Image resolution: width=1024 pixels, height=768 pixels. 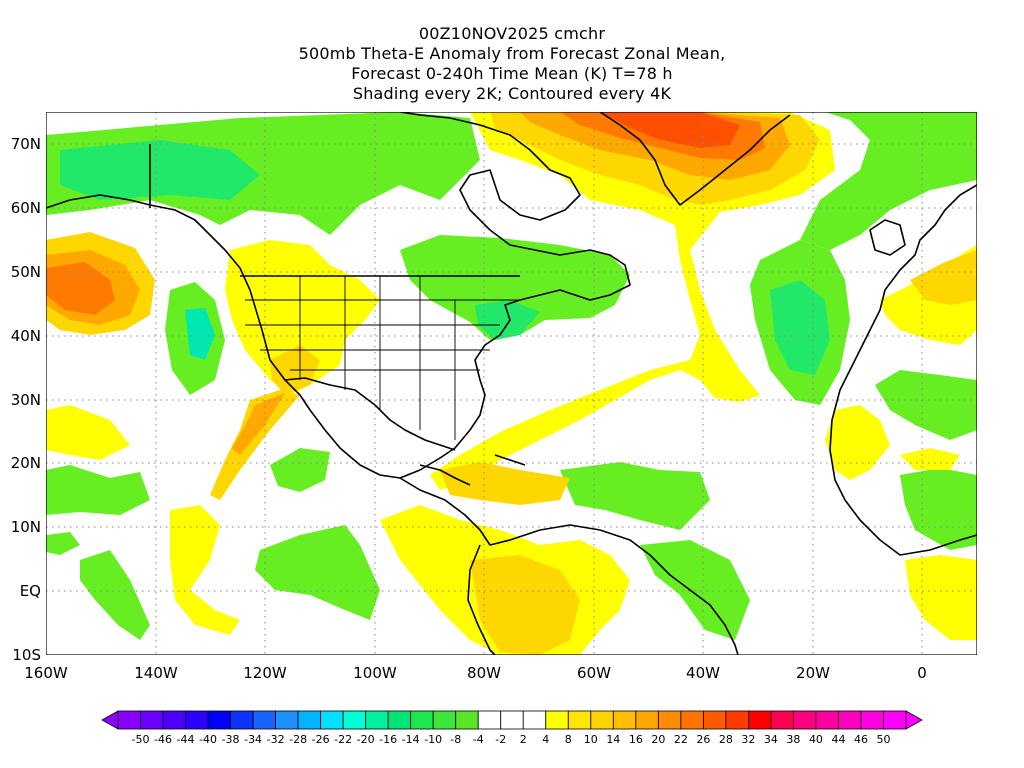 What do you see at coordinates (26, 655) in the screenshot?
I see `lat-label-10s: 10S` at bounding box center [26, 655].